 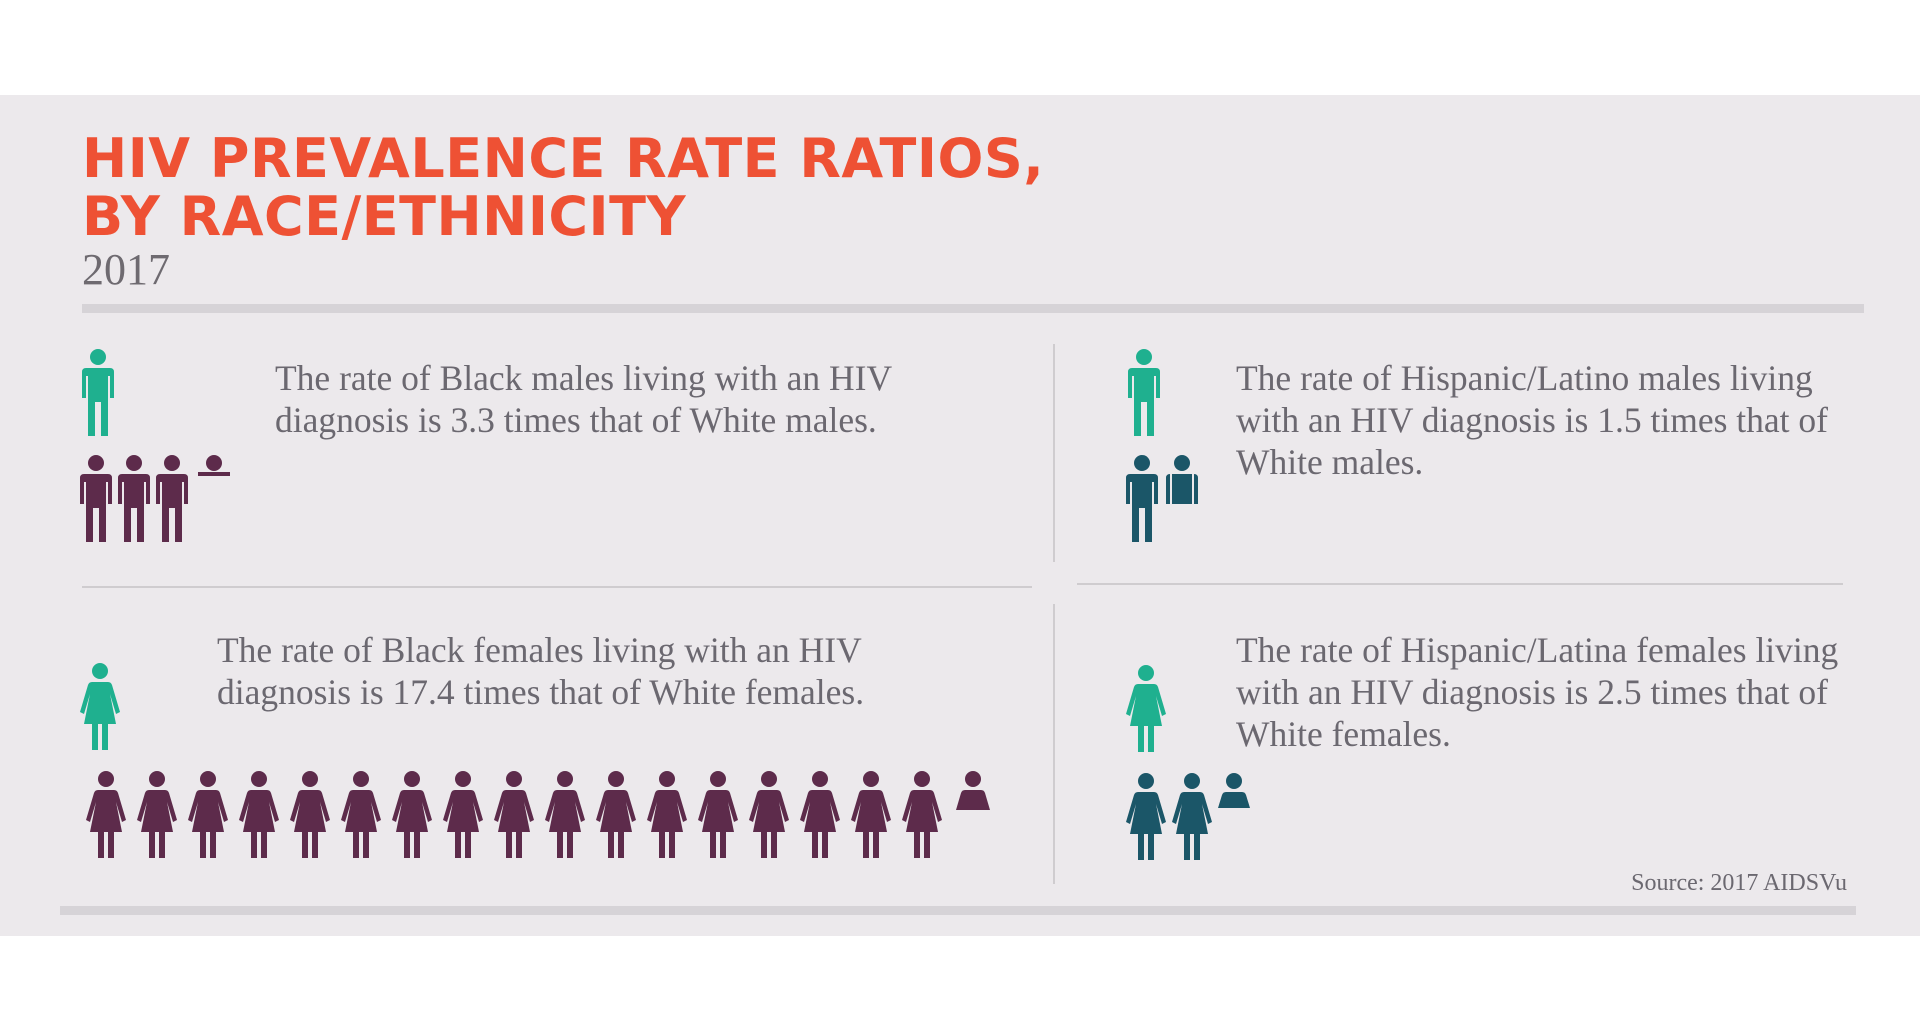 What do you see at coordinates (155, 445) in the screenshot?
I see `icons-black-males` at bounding box center [155, 445].